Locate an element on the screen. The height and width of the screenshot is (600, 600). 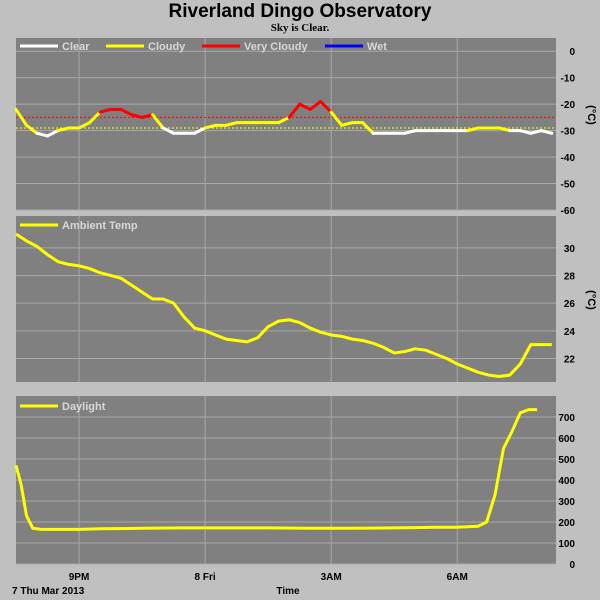
y-tick-label: -10 is located at coordinates (568, 79).